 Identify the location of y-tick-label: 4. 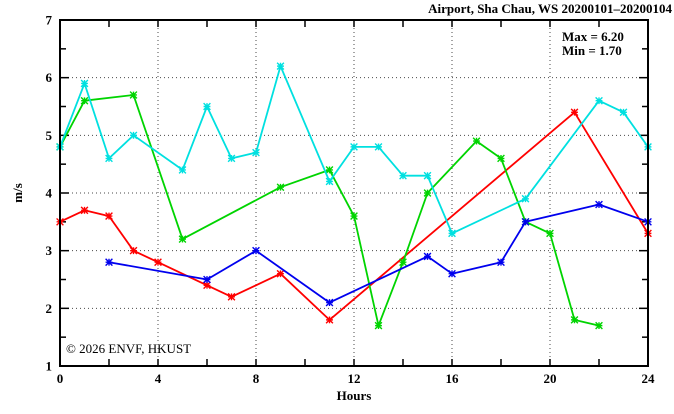
(49, 193).